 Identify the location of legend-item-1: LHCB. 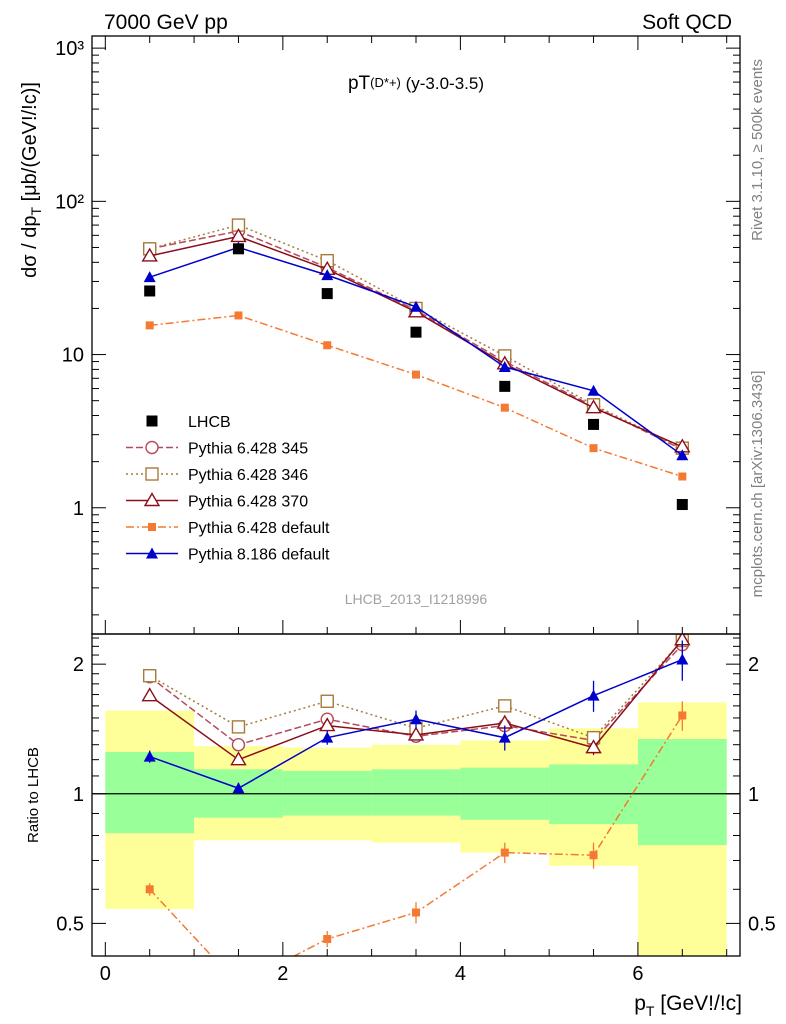
(188, 422).